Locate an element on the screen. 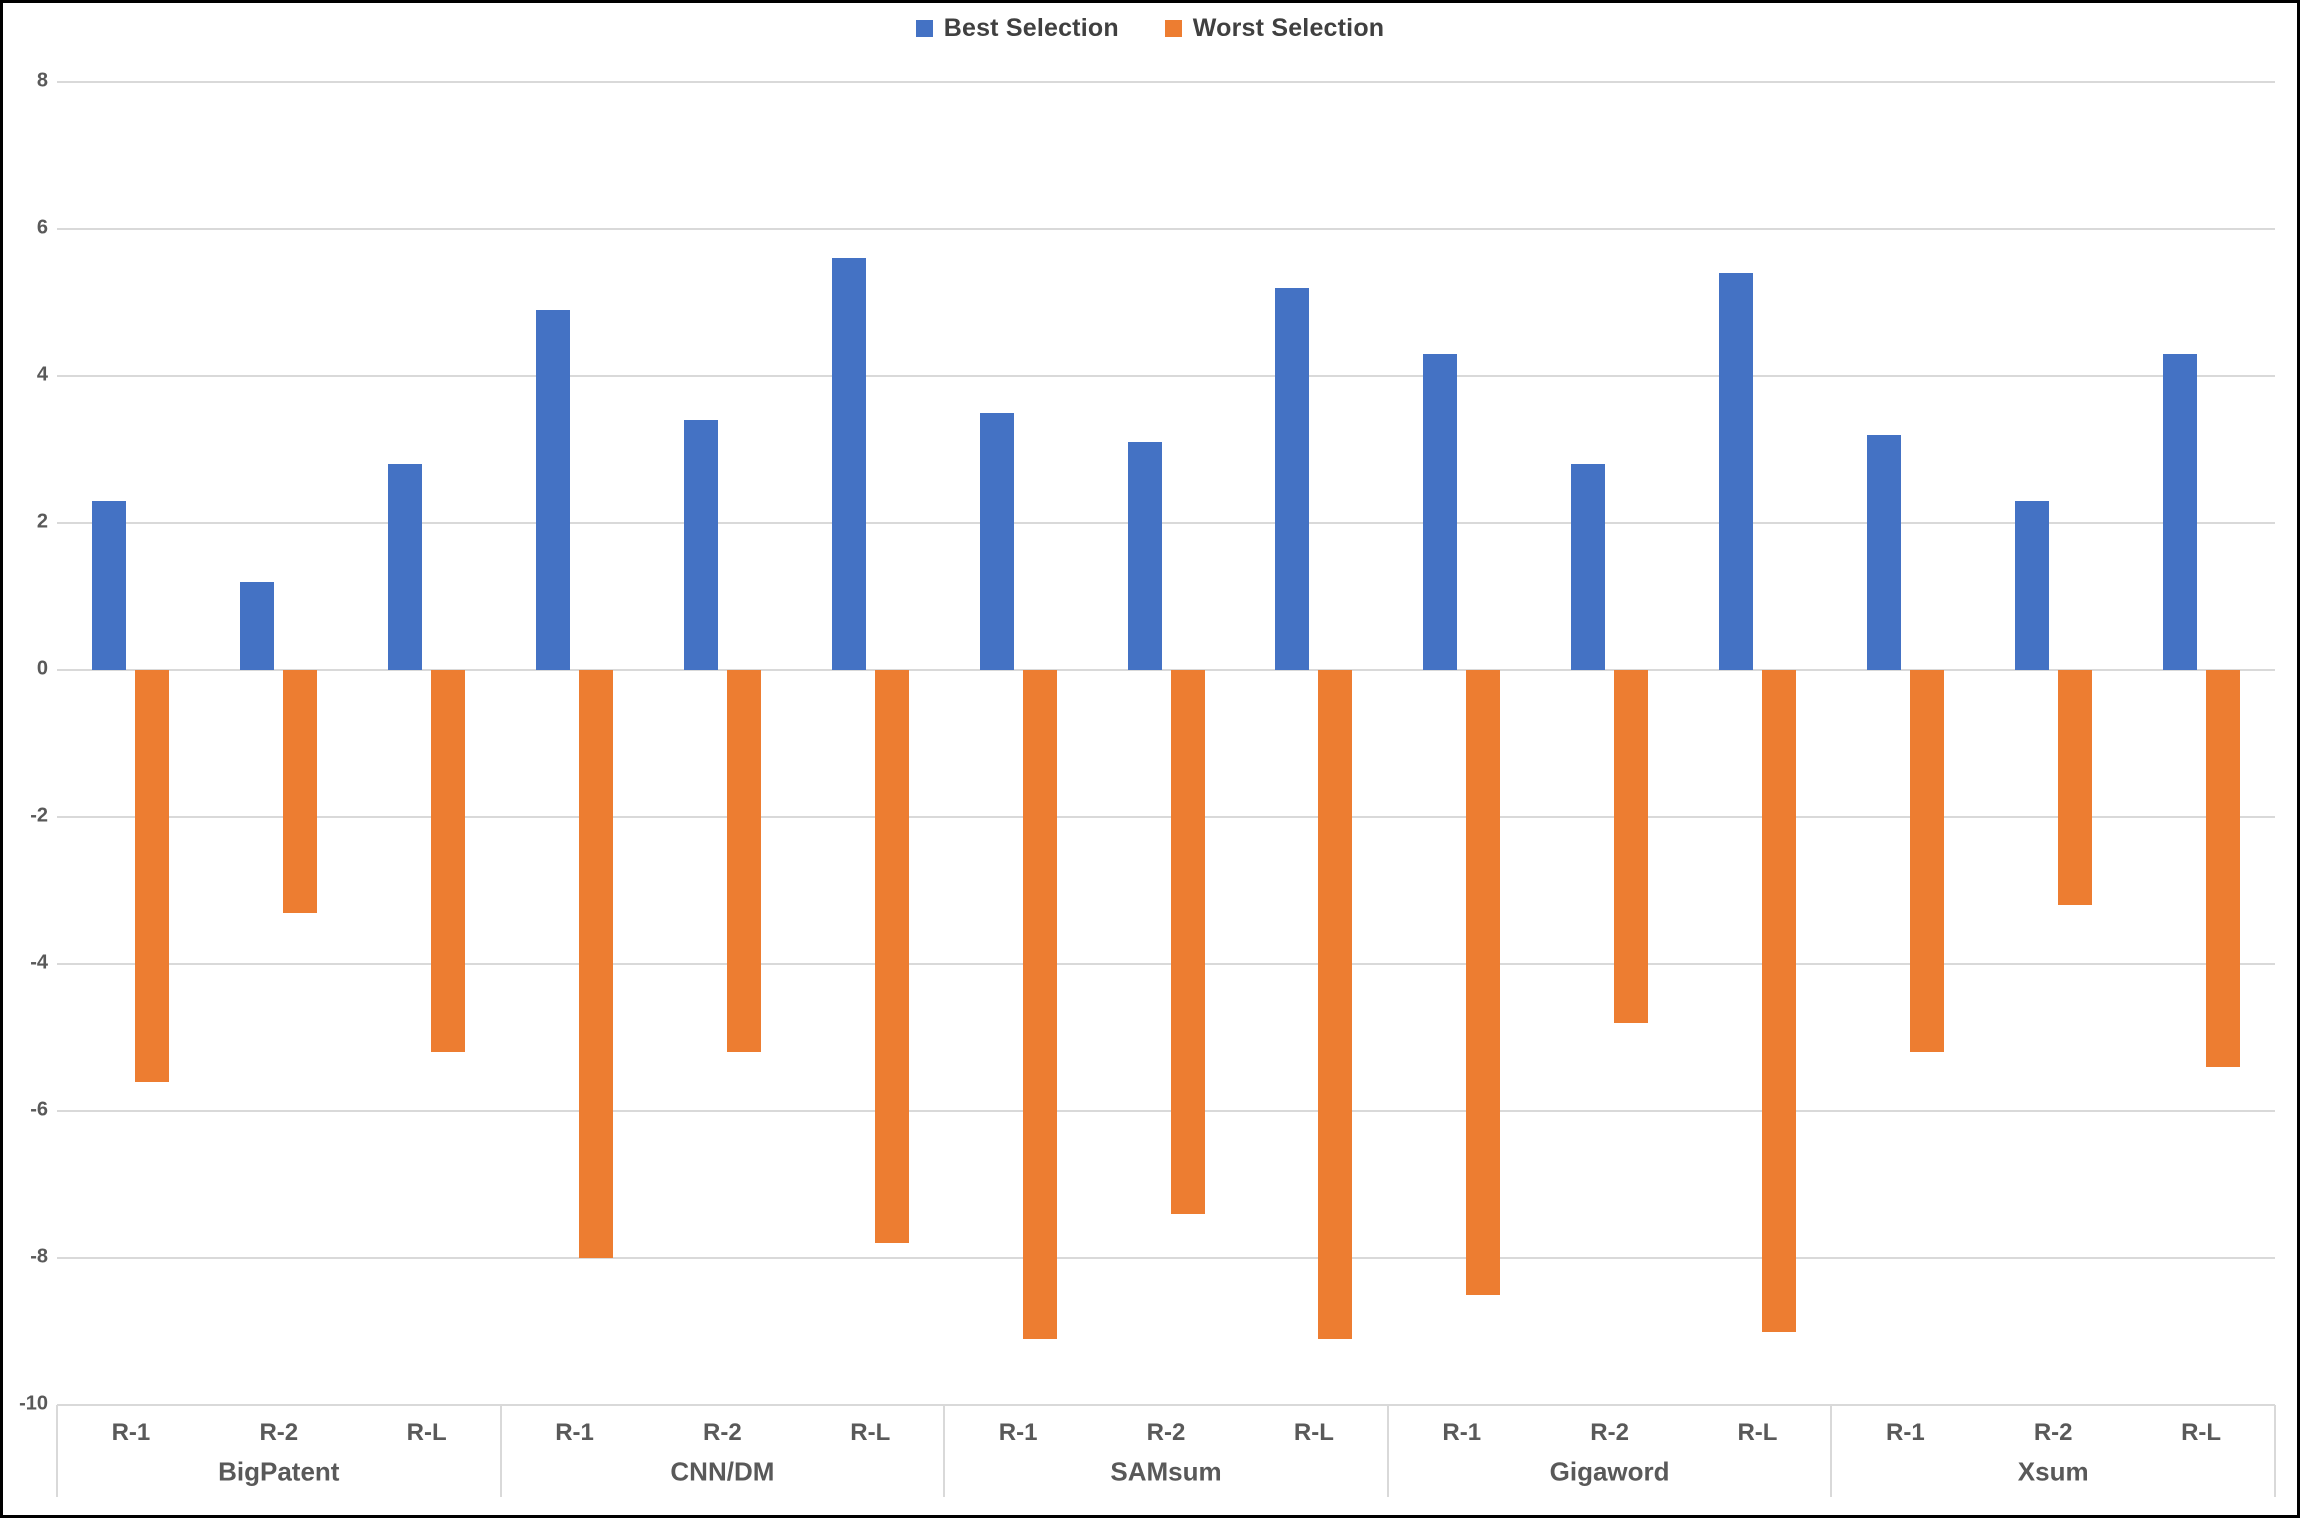 This screenshot has width=2300, height=1518. y-axis-tick-label: -10 is located at coordinates (33, 1403).